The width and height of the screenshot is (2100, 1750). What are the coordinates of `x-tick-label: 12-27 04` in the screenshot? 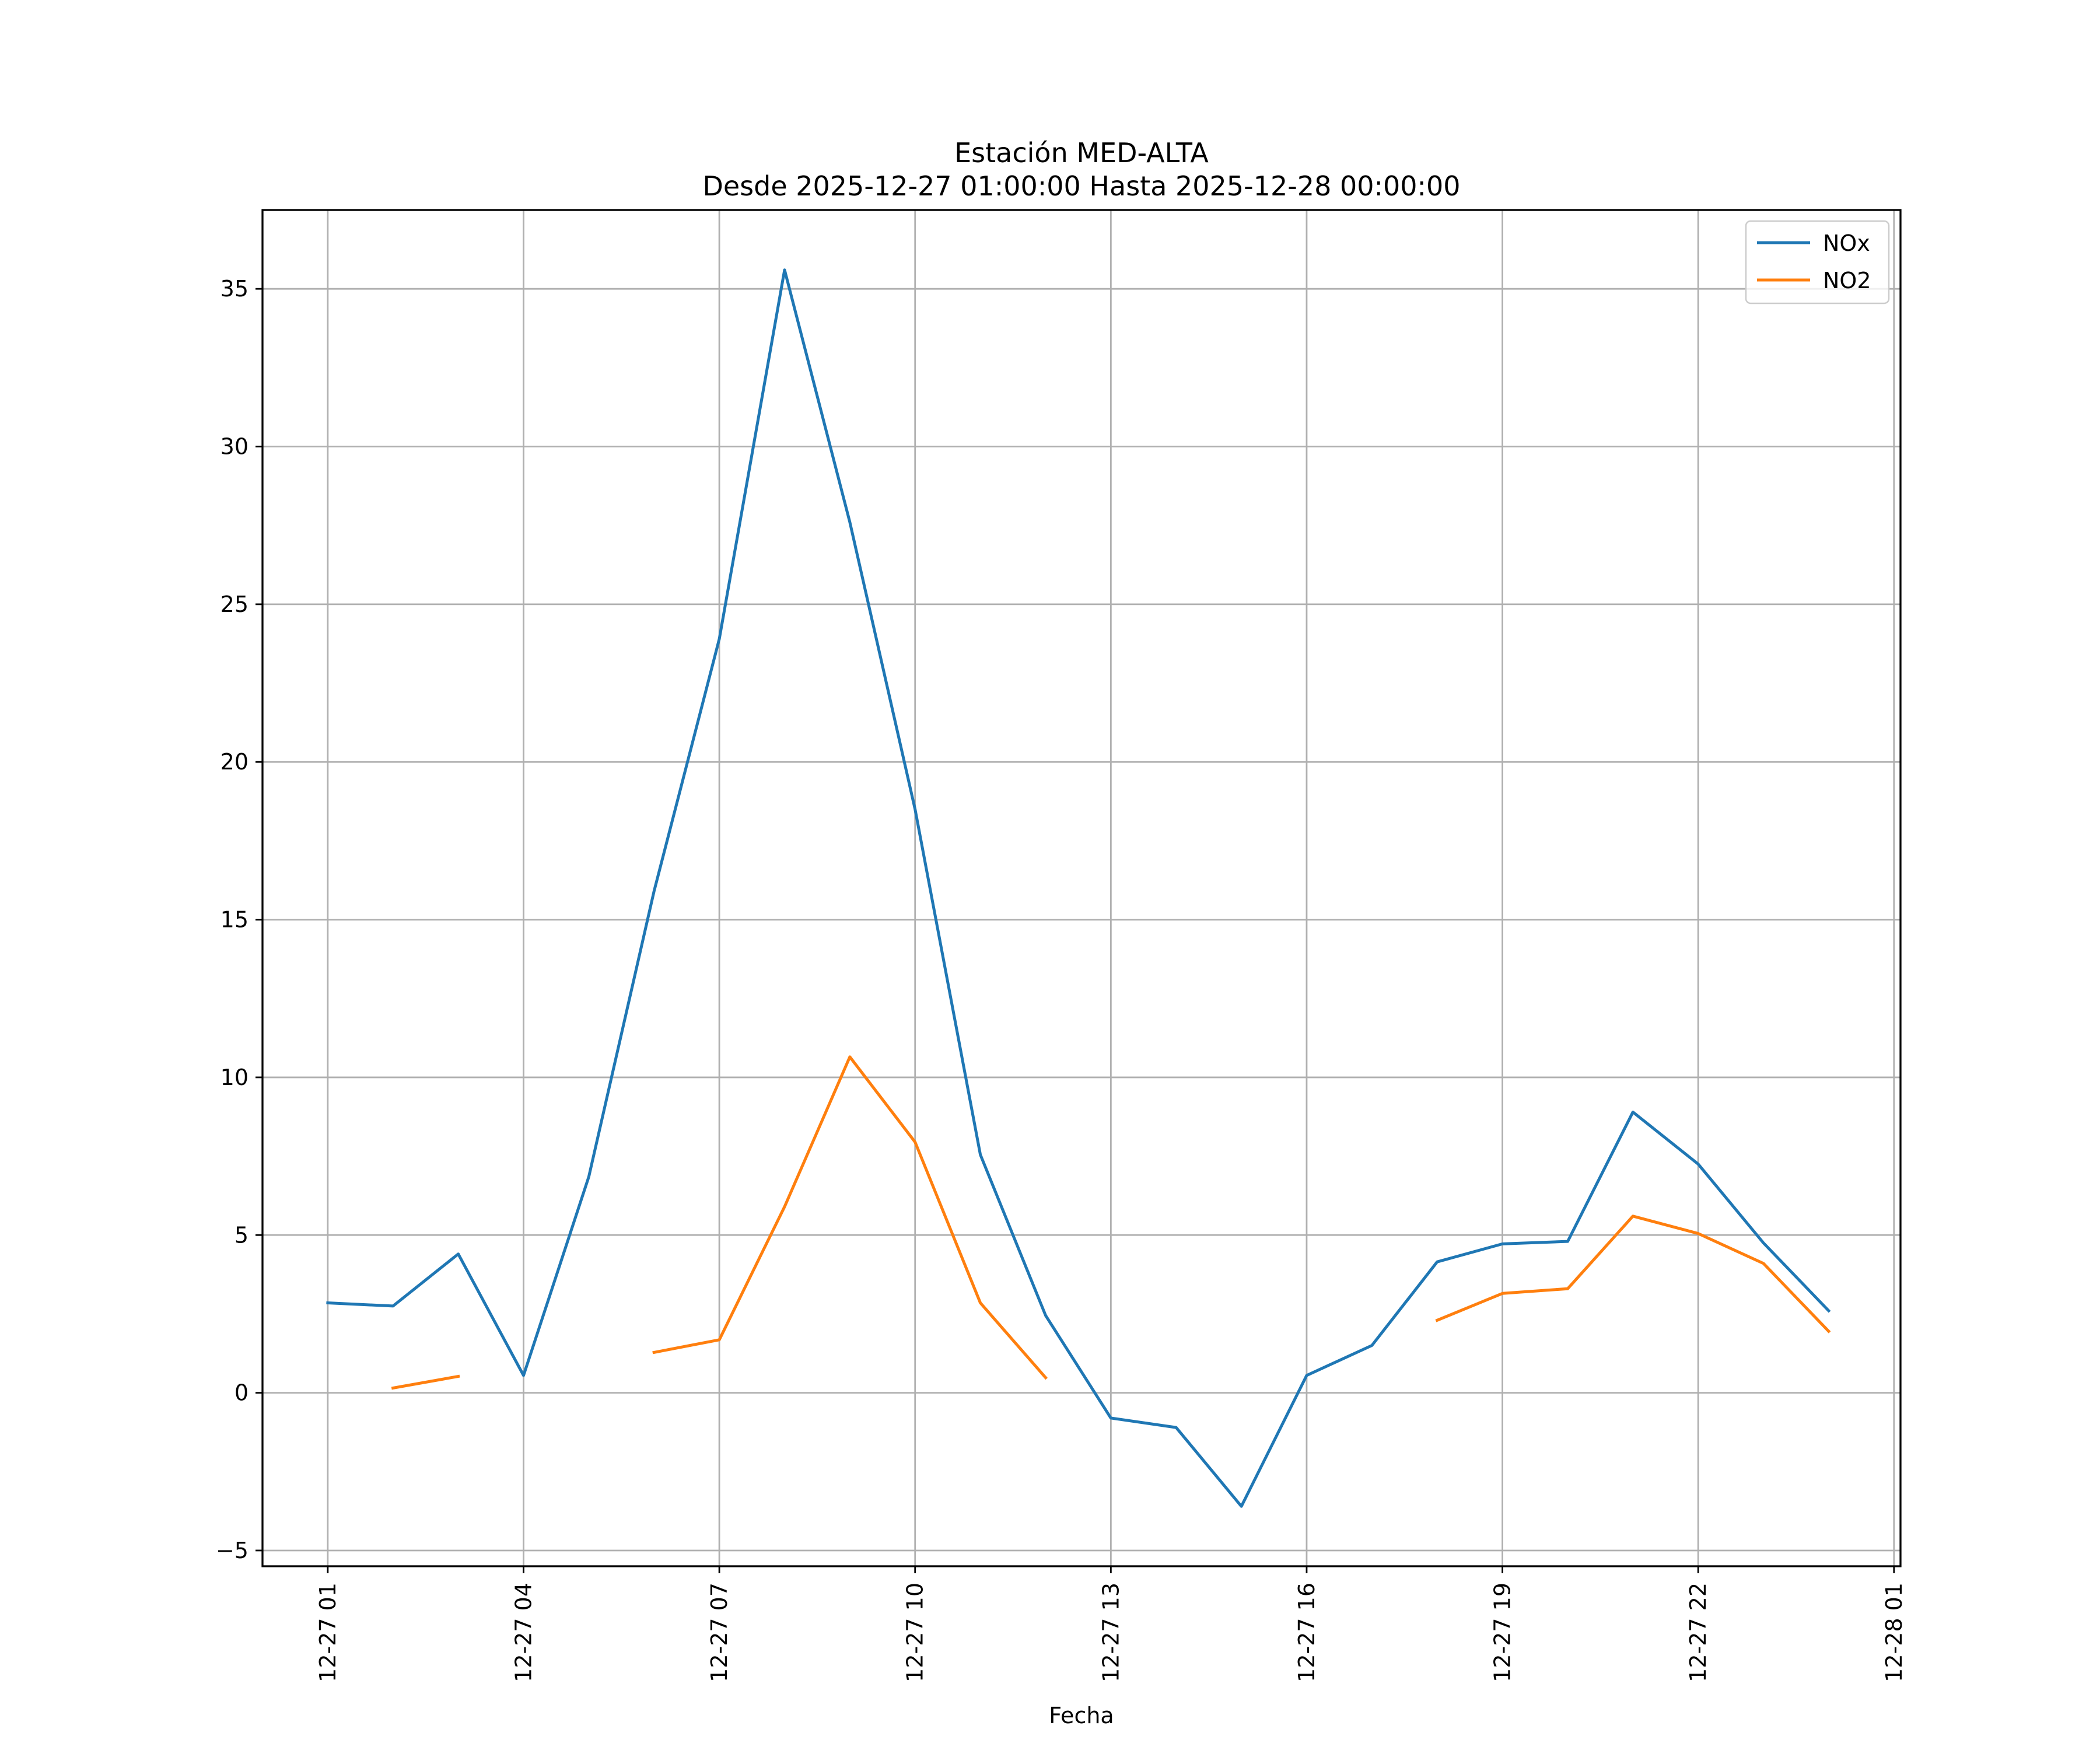 It's located at (523, 1632).